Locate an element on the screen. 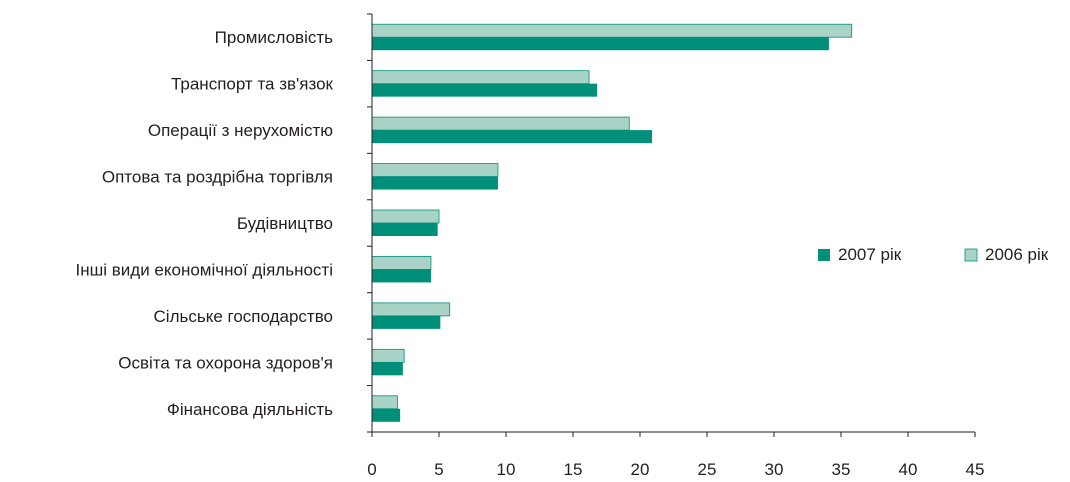 This screenshot has width=1070, height=482. x-tick-label: 0 is located at coordinates (371, 469).